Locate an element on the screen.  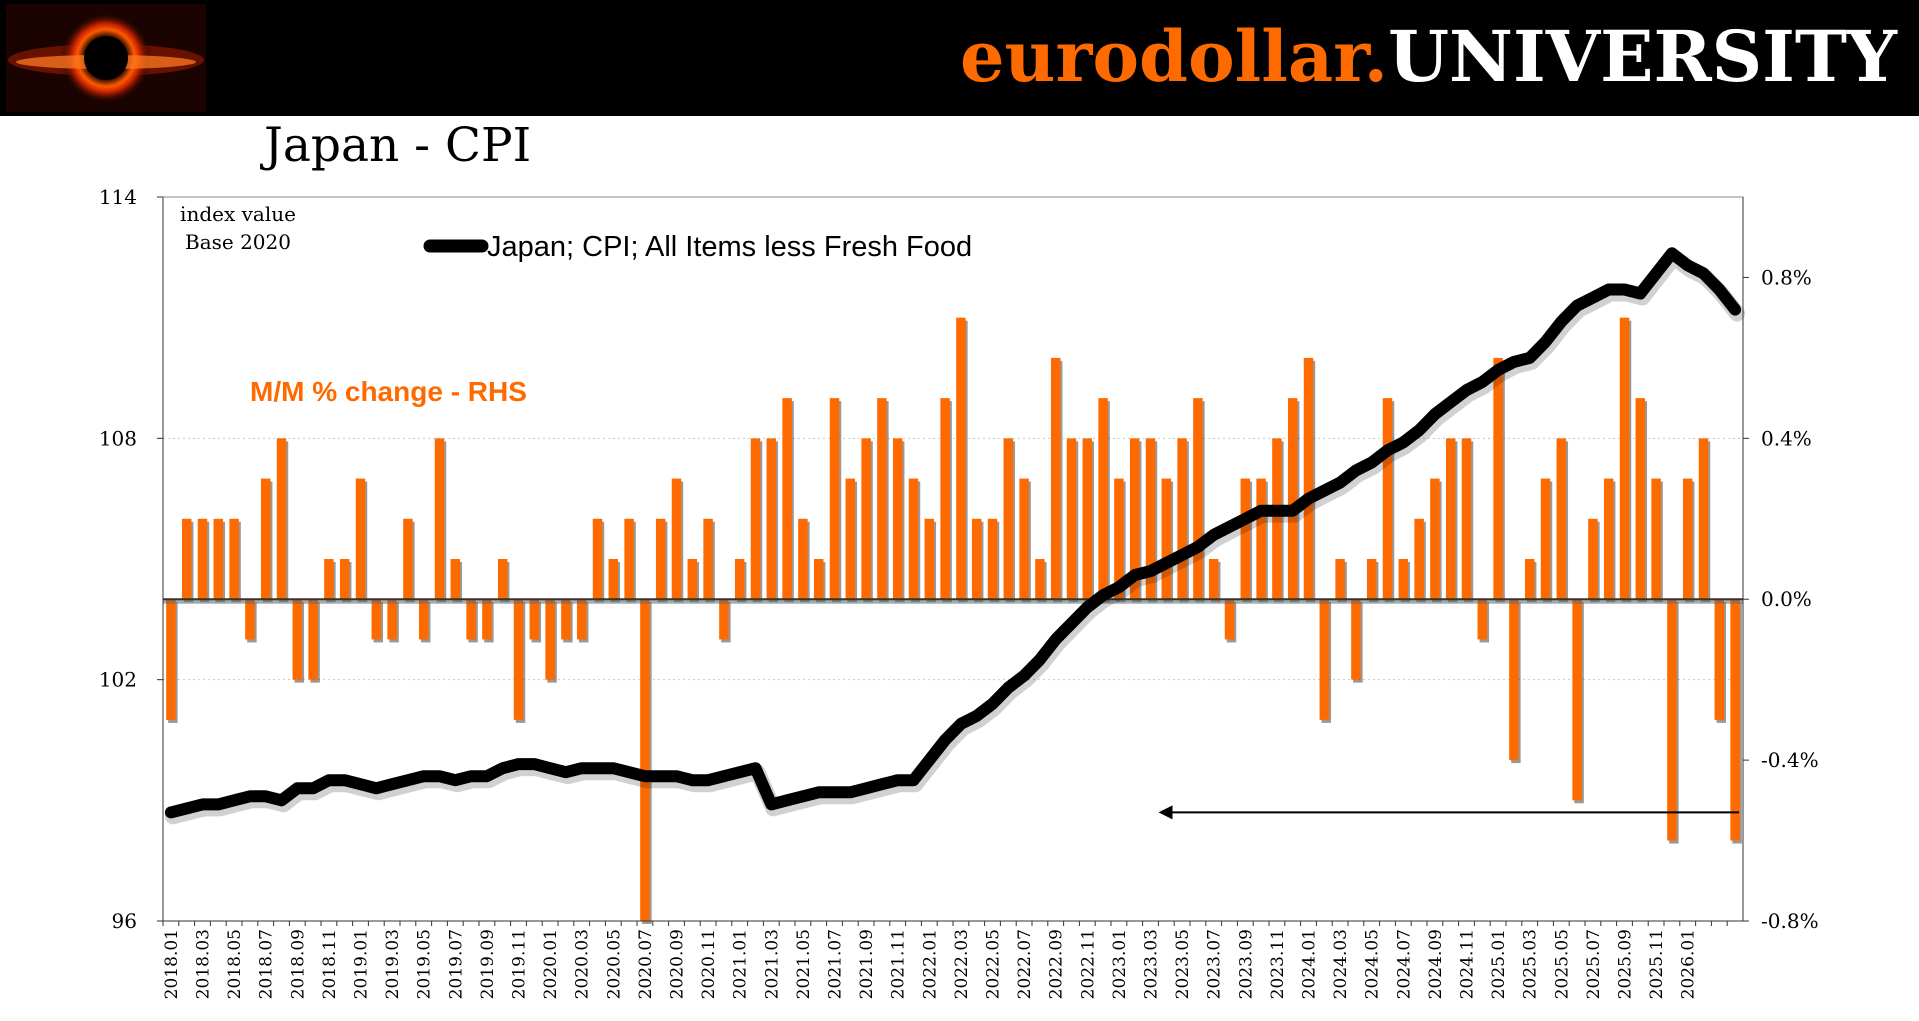
x-axis-tick-label: 2024.05 is located at coordinates (1373, 964).